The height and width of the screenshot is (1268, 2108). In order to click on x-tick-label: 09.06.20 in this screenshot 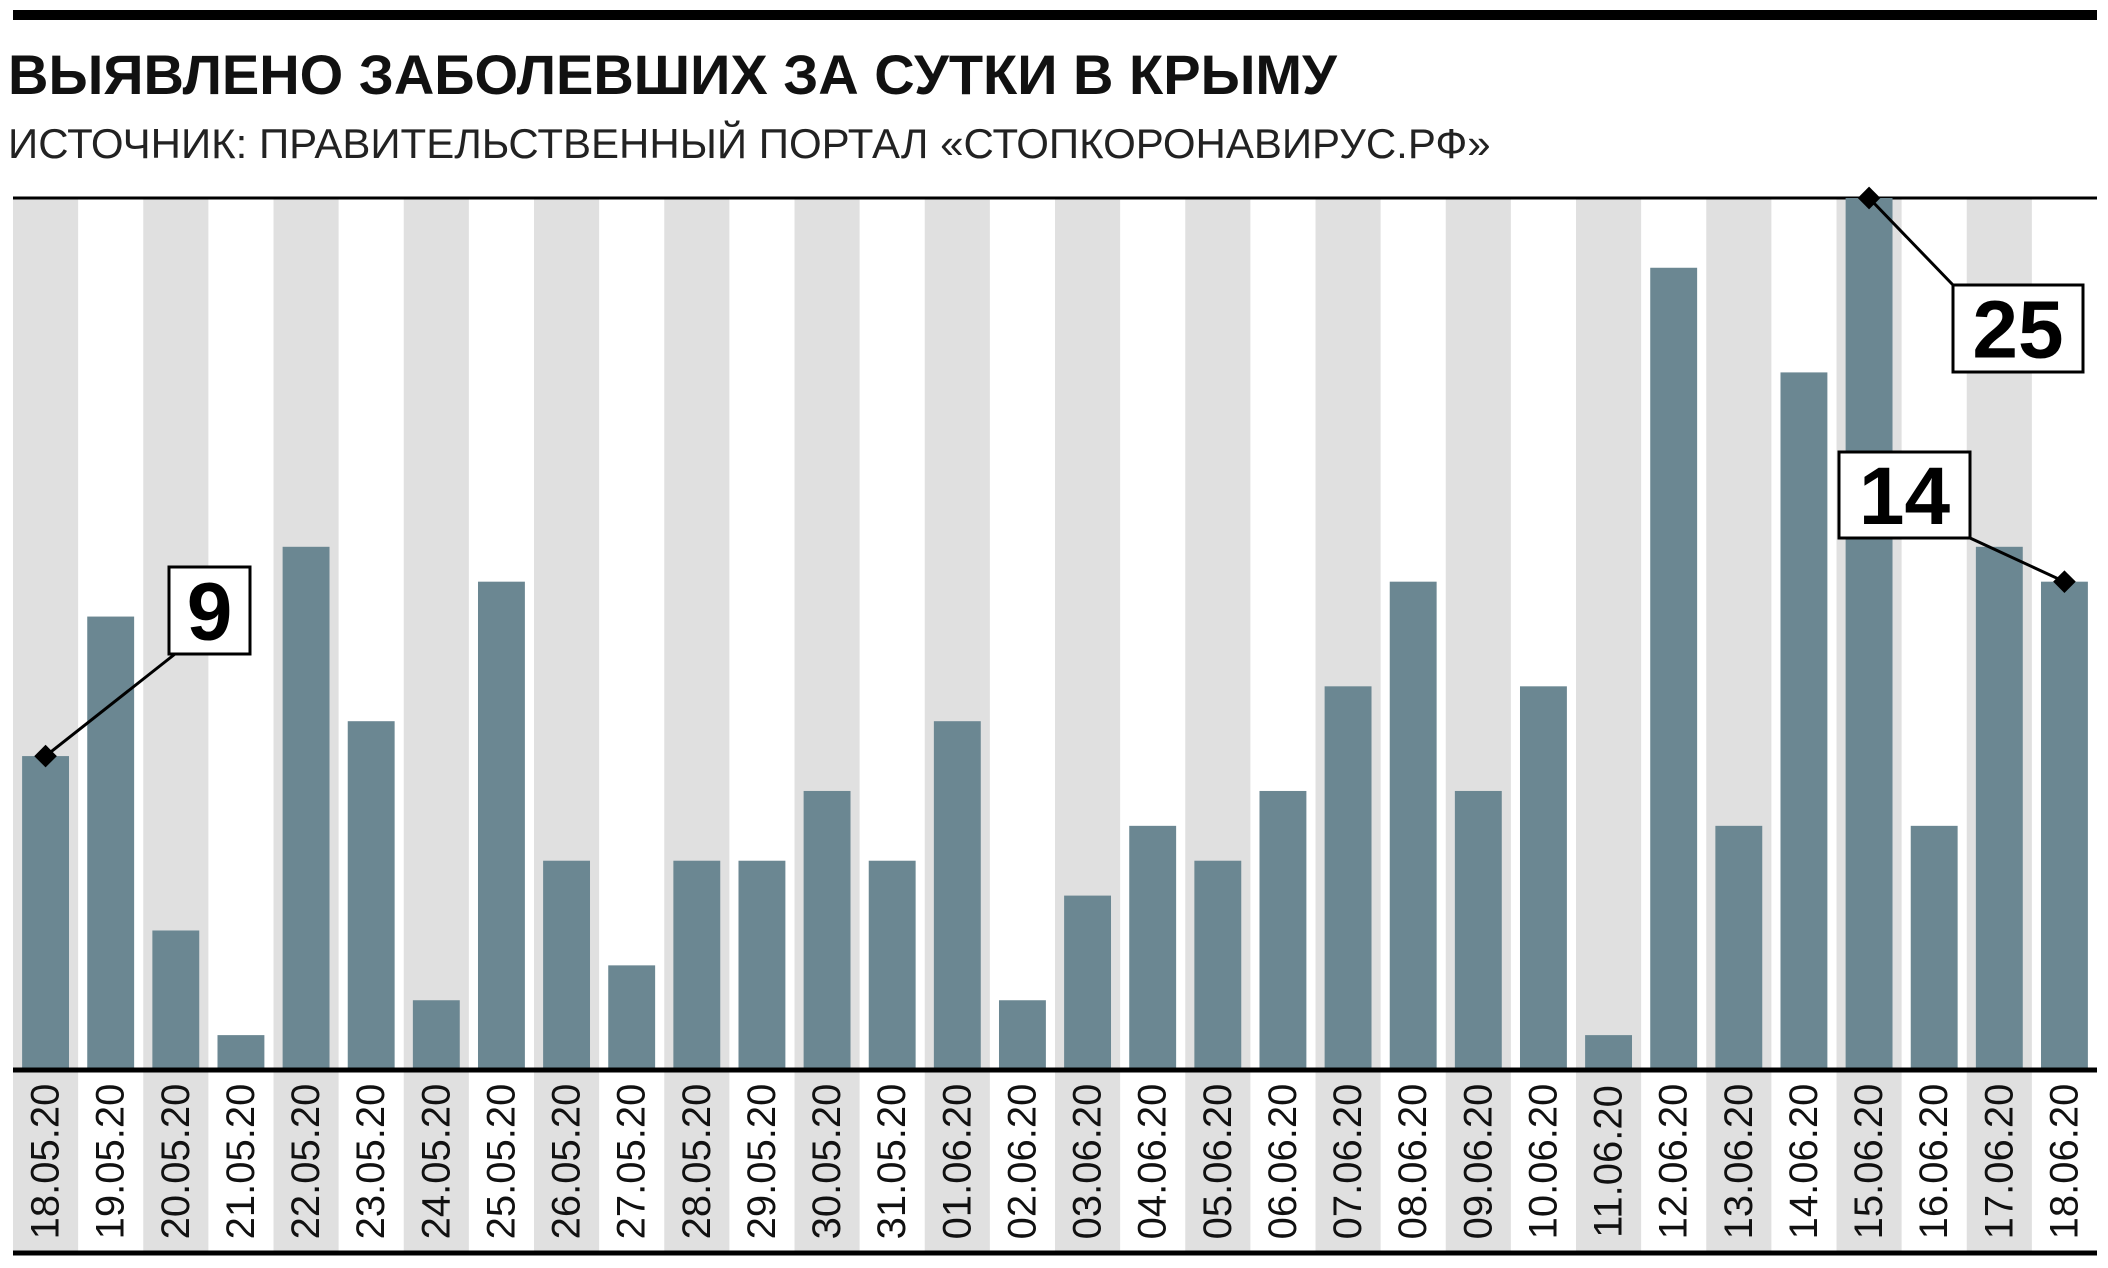, I will do `click(1478, 1162)`.